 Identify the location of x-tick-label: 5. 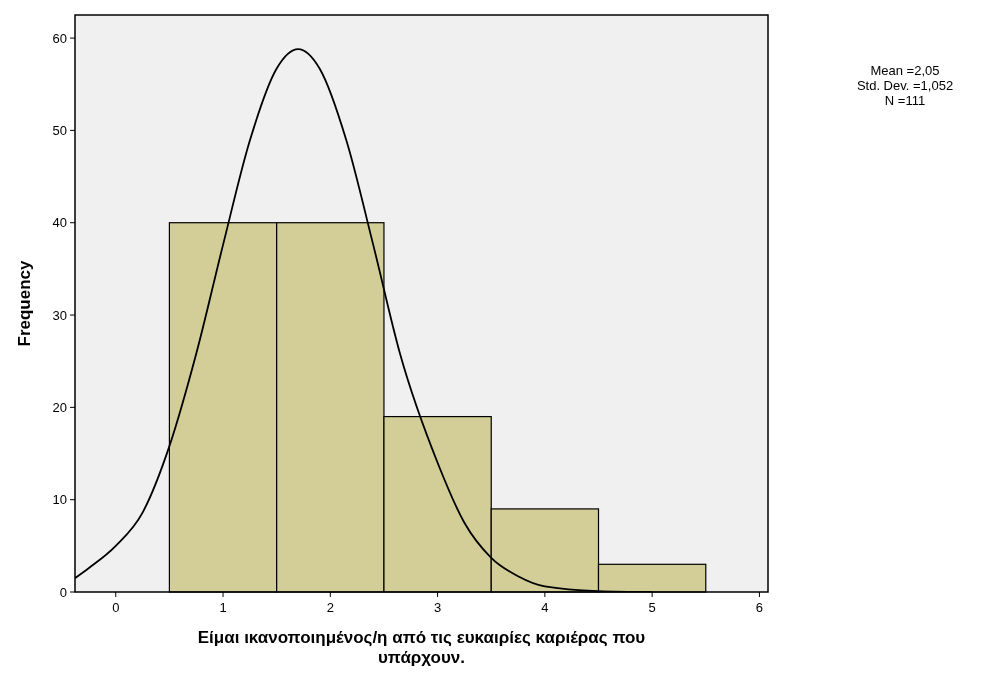
(652, 607).